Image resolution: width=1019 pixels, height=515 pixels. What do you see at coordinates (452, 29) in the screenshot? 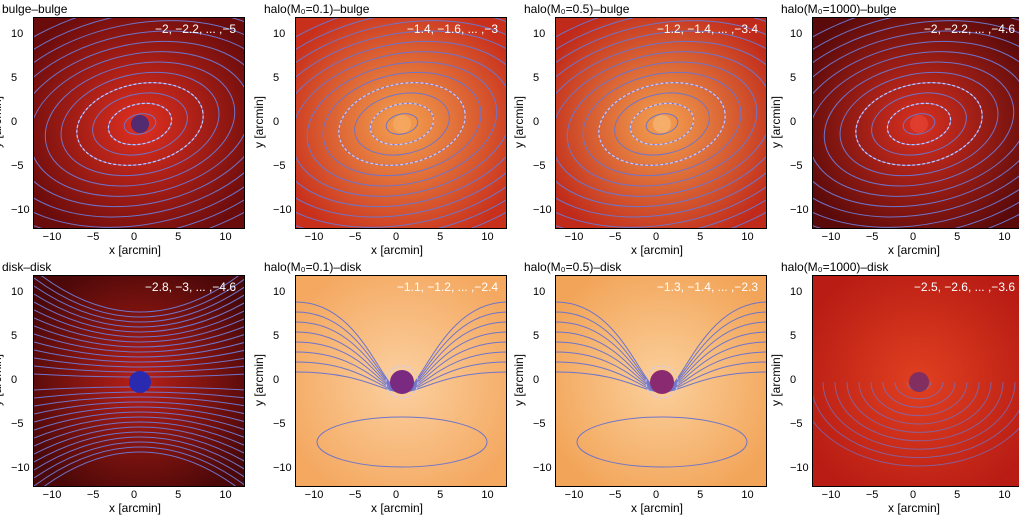
I see `contour-levels-label: −1.4, −1.6, ... ,−3` at bounding box center [452, 29].